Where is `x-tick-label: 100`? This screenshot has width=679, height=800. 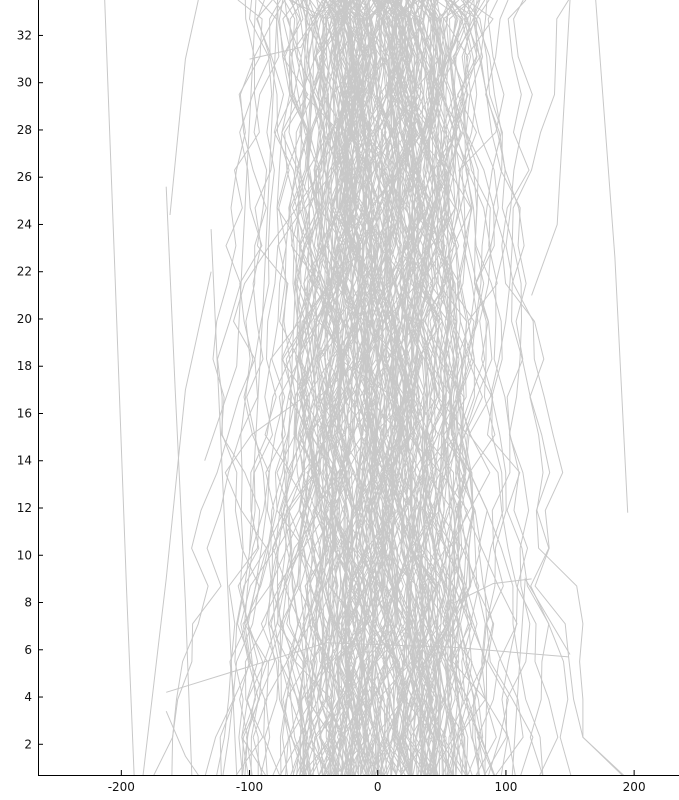 x-tick-label: 100 is located at coordinates (505, 787).